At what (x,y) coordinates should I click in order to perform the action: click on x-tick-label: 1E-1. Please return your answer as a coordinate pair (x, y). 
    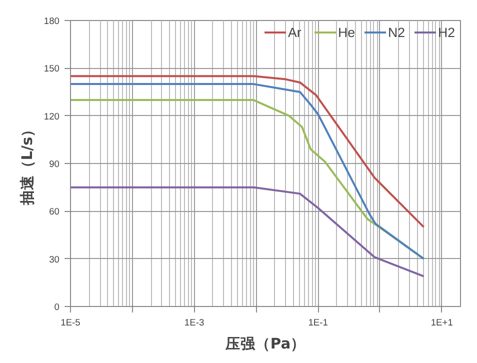
    Looking at the image, I should click on (318, 323).